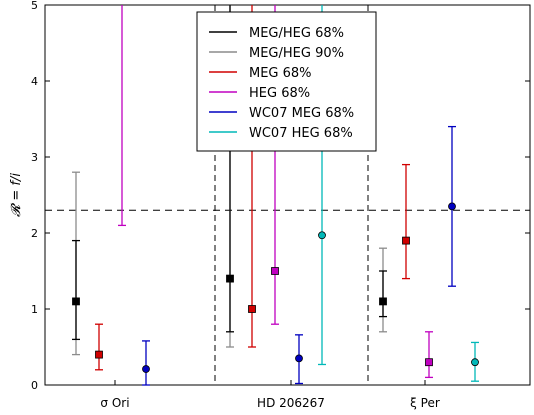 This screenshot has height=415, width=534. I want to click on y-axis-label: 𝓡 = f/i, so click(16, 195).